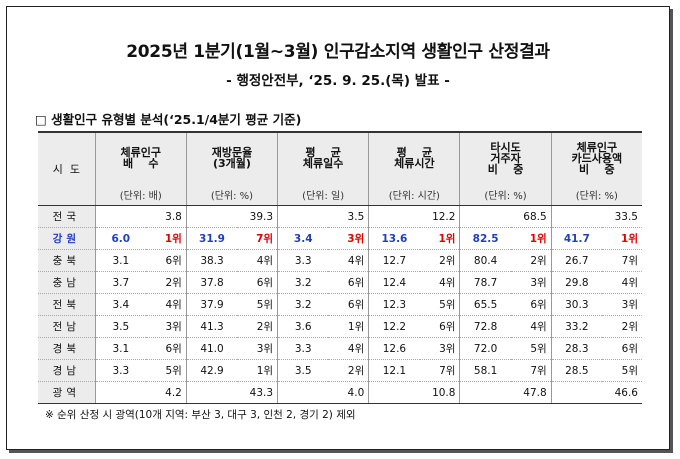 The height and width of the screenshot is (459, 680). I want to click on section-heading: □ 생활인구 유형별 분석(‘25.1/4분기 평균 기준), so click(168, 119).